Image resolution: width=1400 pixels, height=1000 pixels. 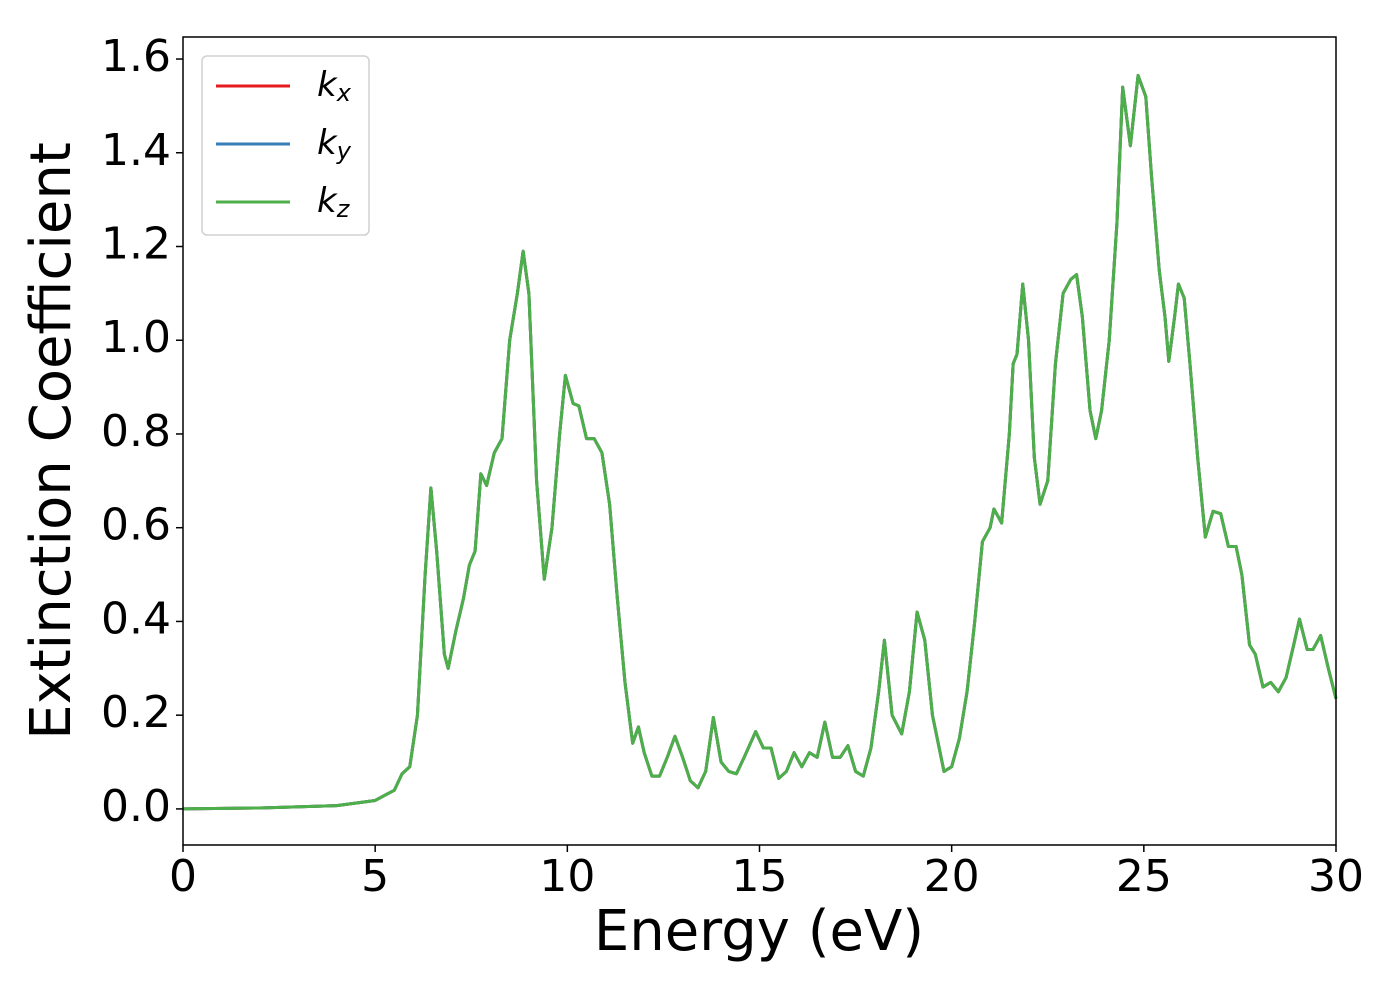 I want to click on x-tick-label: 10, so click(x=567, y=876).